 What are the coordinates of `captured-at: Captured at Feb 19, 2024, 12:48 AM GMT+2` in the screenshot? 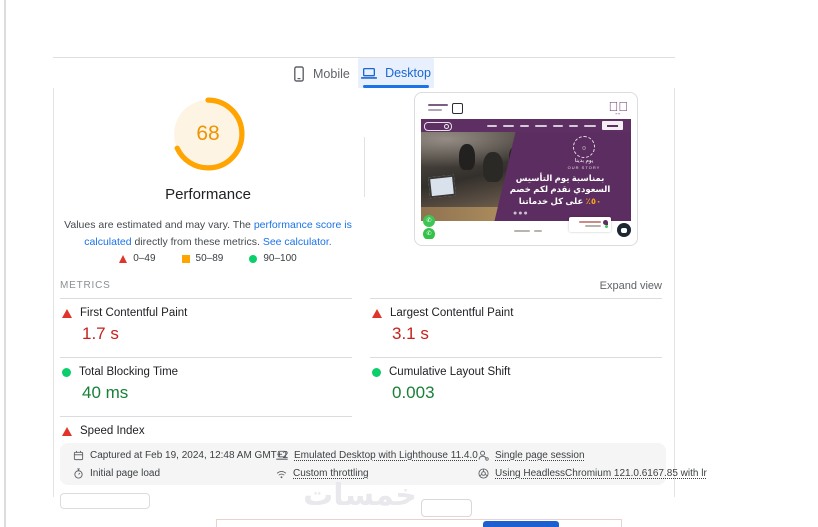 It's located at (180, 455).